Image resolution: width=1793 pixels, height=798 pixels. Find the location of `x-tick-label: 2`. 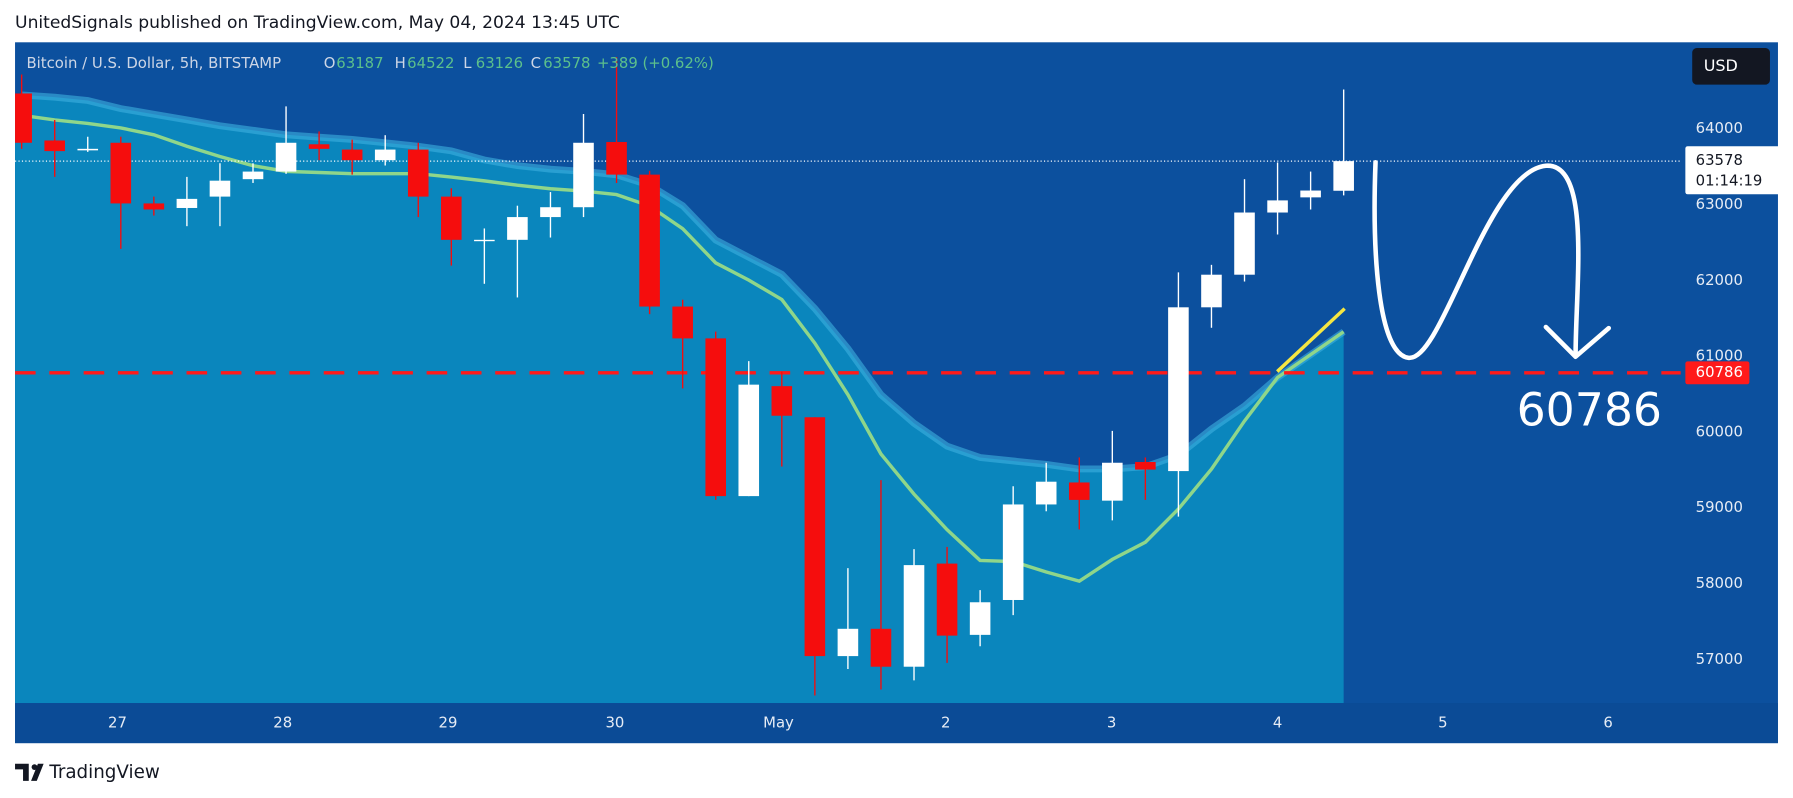

x-tick-label: 2 is located at coordinates (945, 723).